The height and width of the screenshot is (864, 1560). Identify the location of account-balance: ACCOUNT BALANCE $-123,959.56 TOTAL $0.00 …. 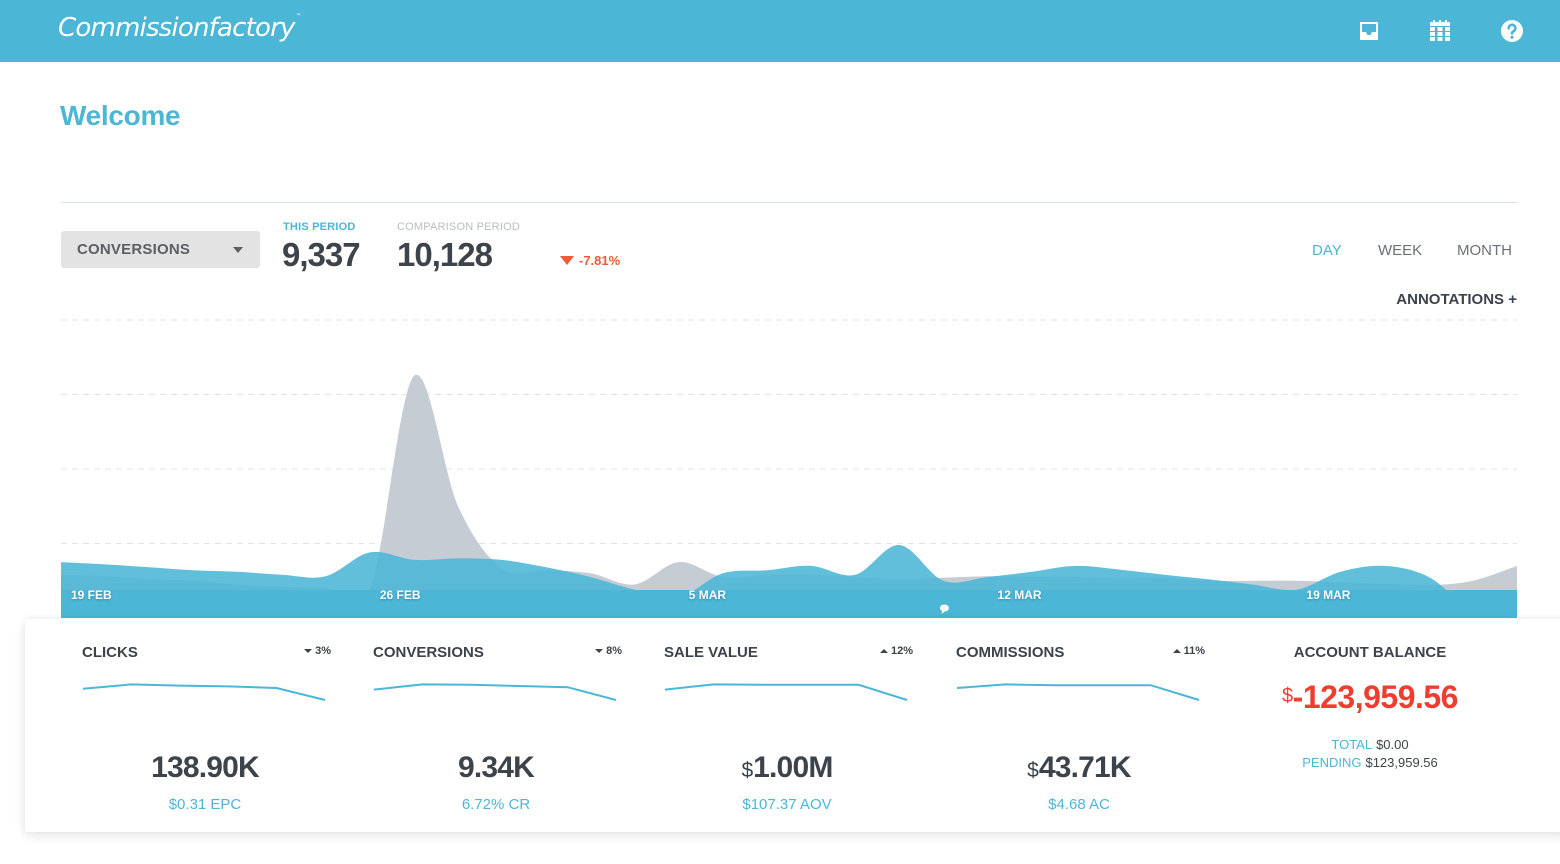
(1370, 725).